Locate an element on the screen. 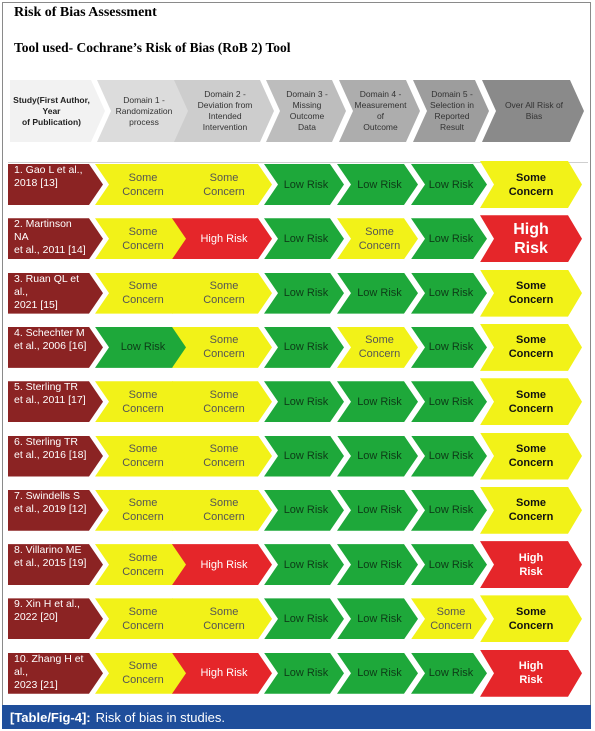 The width and height of the screenshot is (595, 731). study-name-line: et al., 2016 [18] is located at coordinates (50, 454).